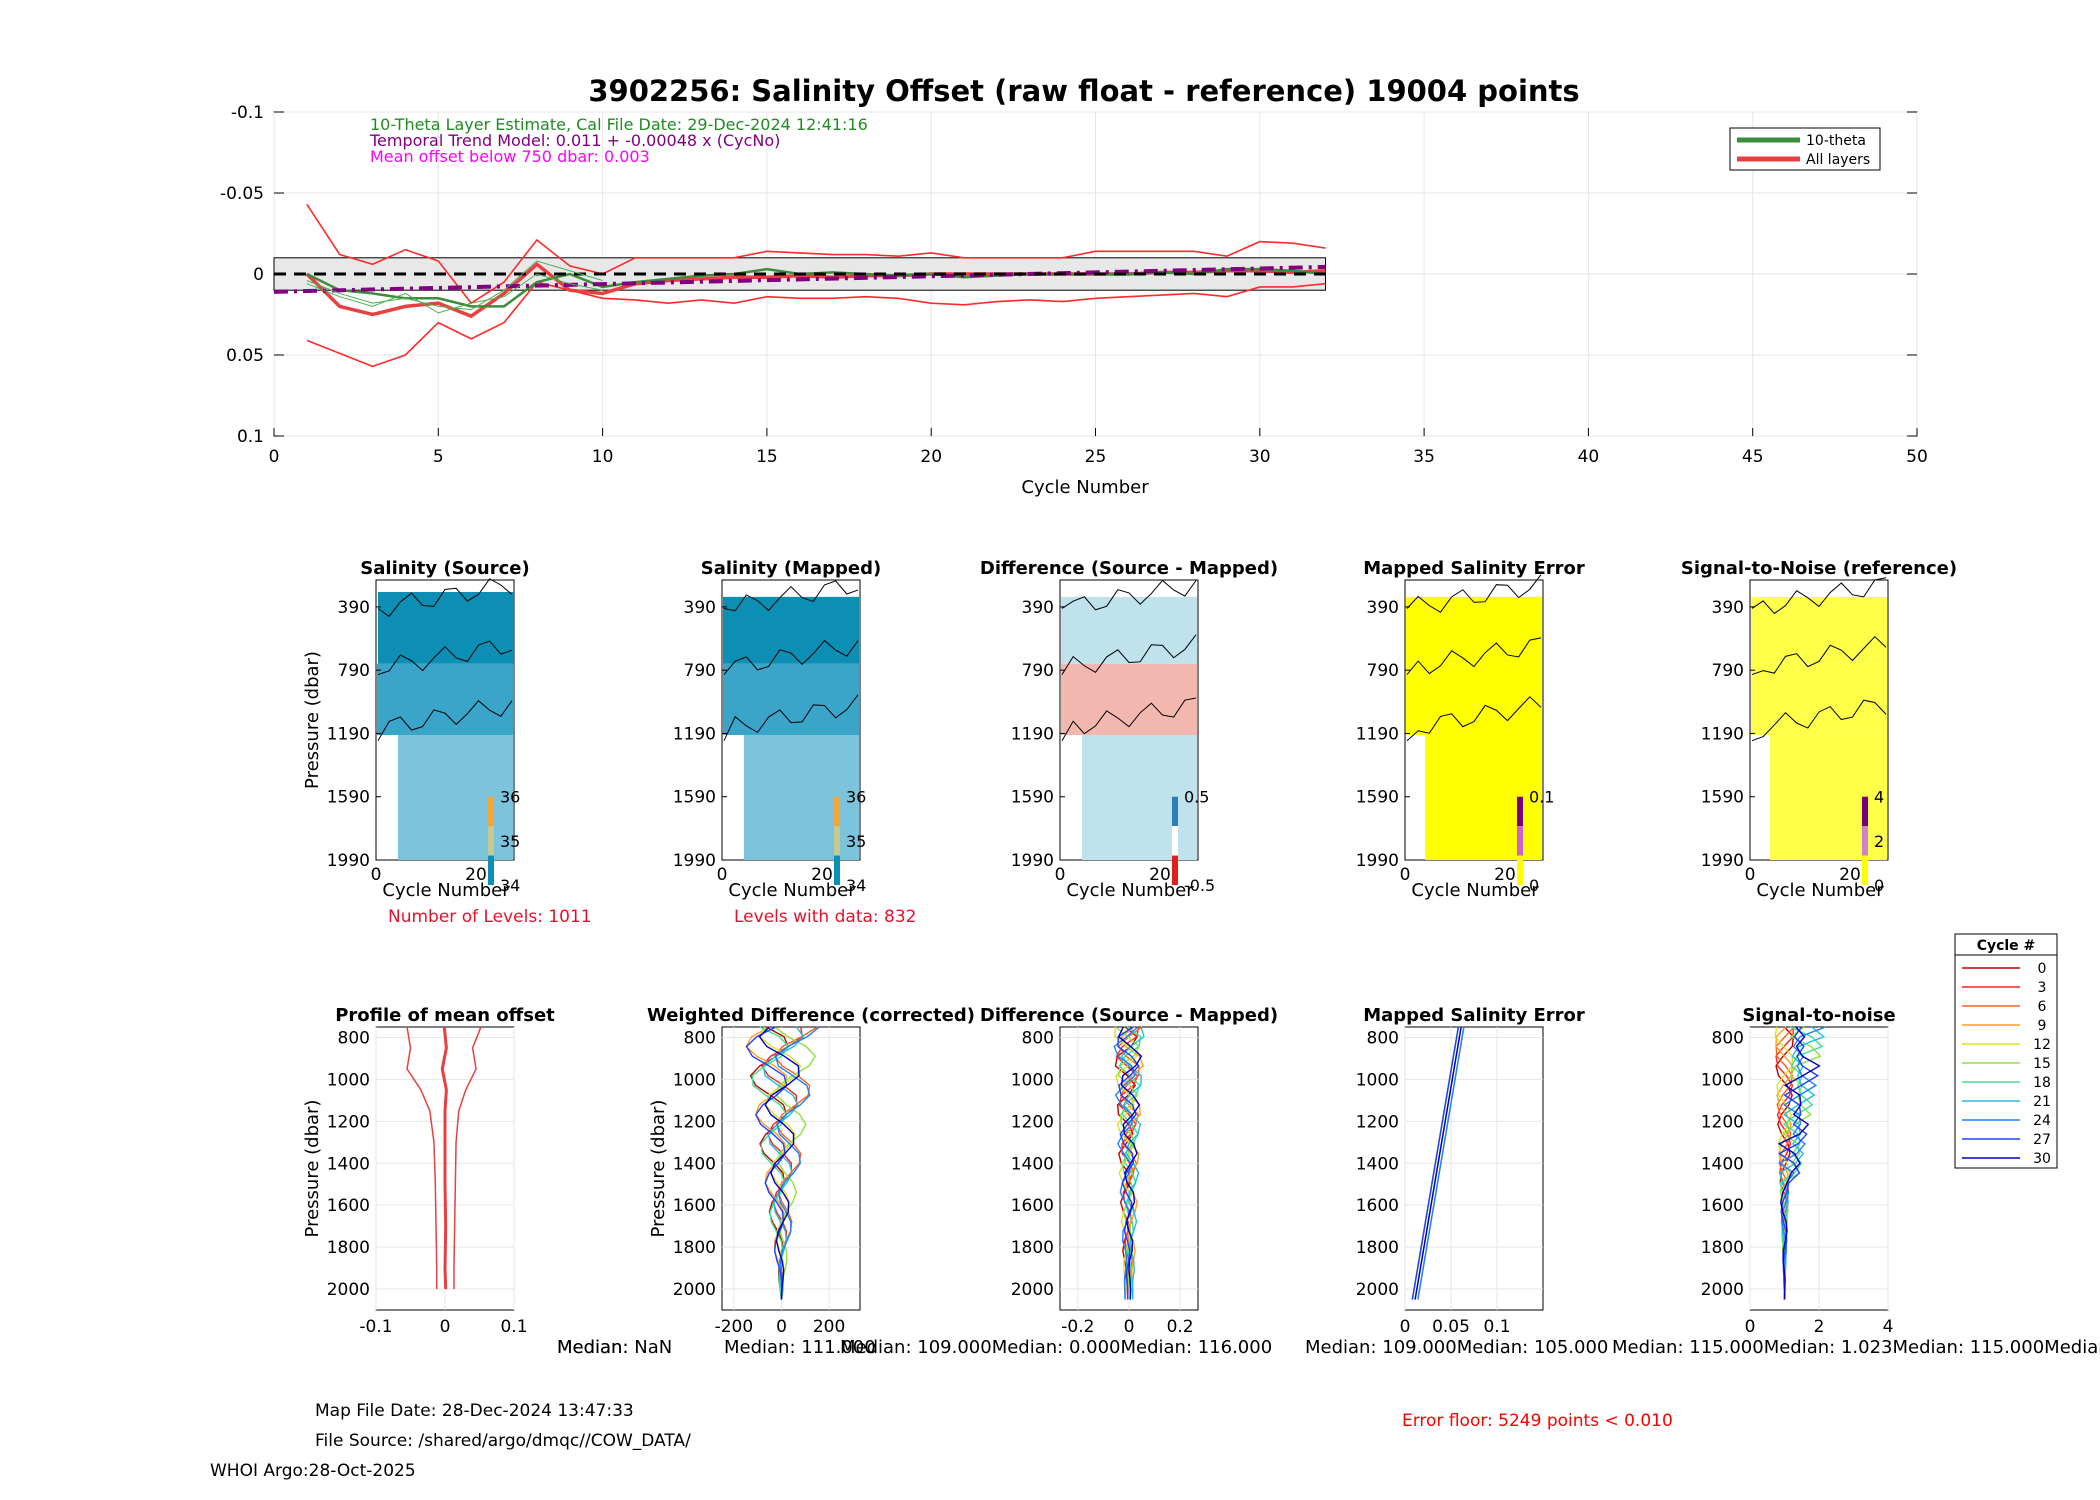  Describe the element at coordinates (454, 293) in the screenshot. I see `series-10theta-layer` at that location.